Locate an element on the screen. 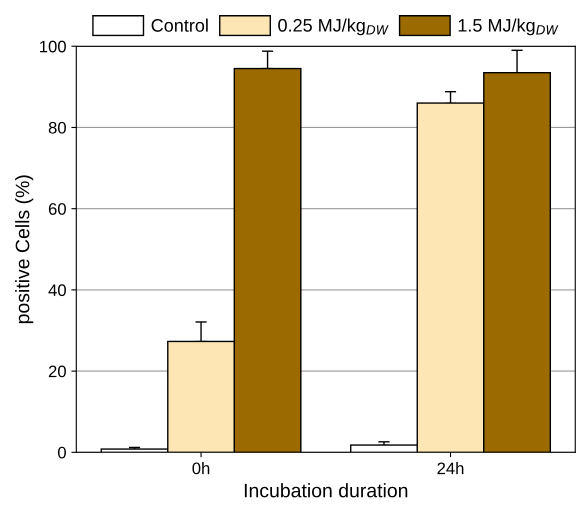 This screenshot has width=587, height=514. y-tick-label: 80 is located at coordinates (57, 128).